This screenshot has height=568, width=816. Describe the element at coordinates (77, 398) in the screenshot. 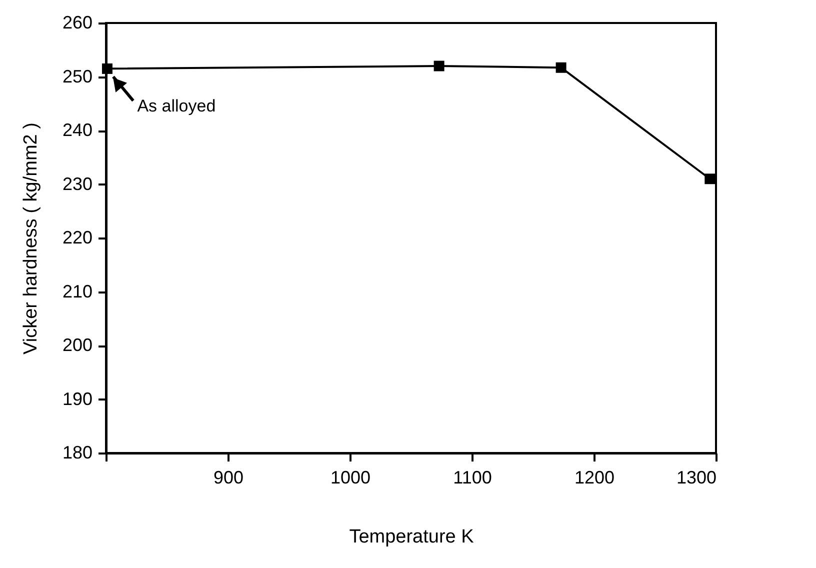

I see `y-tick-label: 190` at that location.